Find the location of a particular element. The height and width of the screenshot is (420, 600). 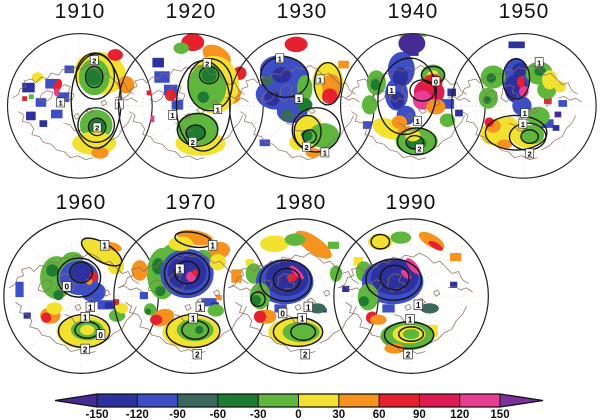

polar-map-1910: 2 1 1 2 is located at coordinates (80, 106).